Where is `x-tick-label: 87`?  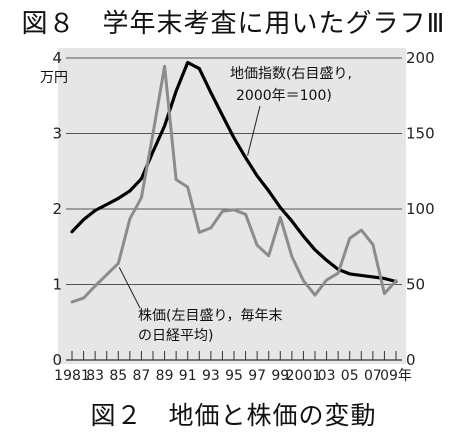
x-tick-label: 87 is located at coordinates (142, 376).